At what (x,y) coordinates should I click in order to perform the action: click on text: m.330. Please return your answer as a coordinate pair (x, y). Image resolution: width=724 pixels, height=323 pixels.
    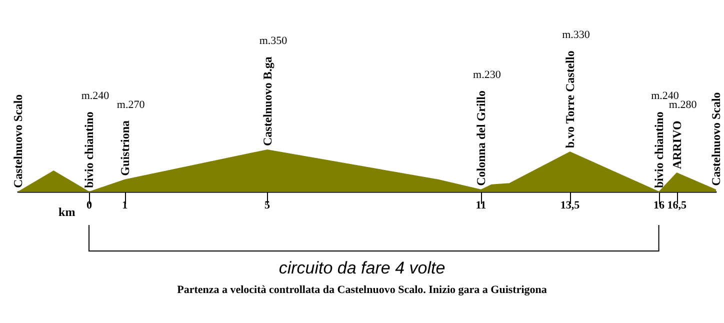
    Looking at the image, I should click on (576, 34).